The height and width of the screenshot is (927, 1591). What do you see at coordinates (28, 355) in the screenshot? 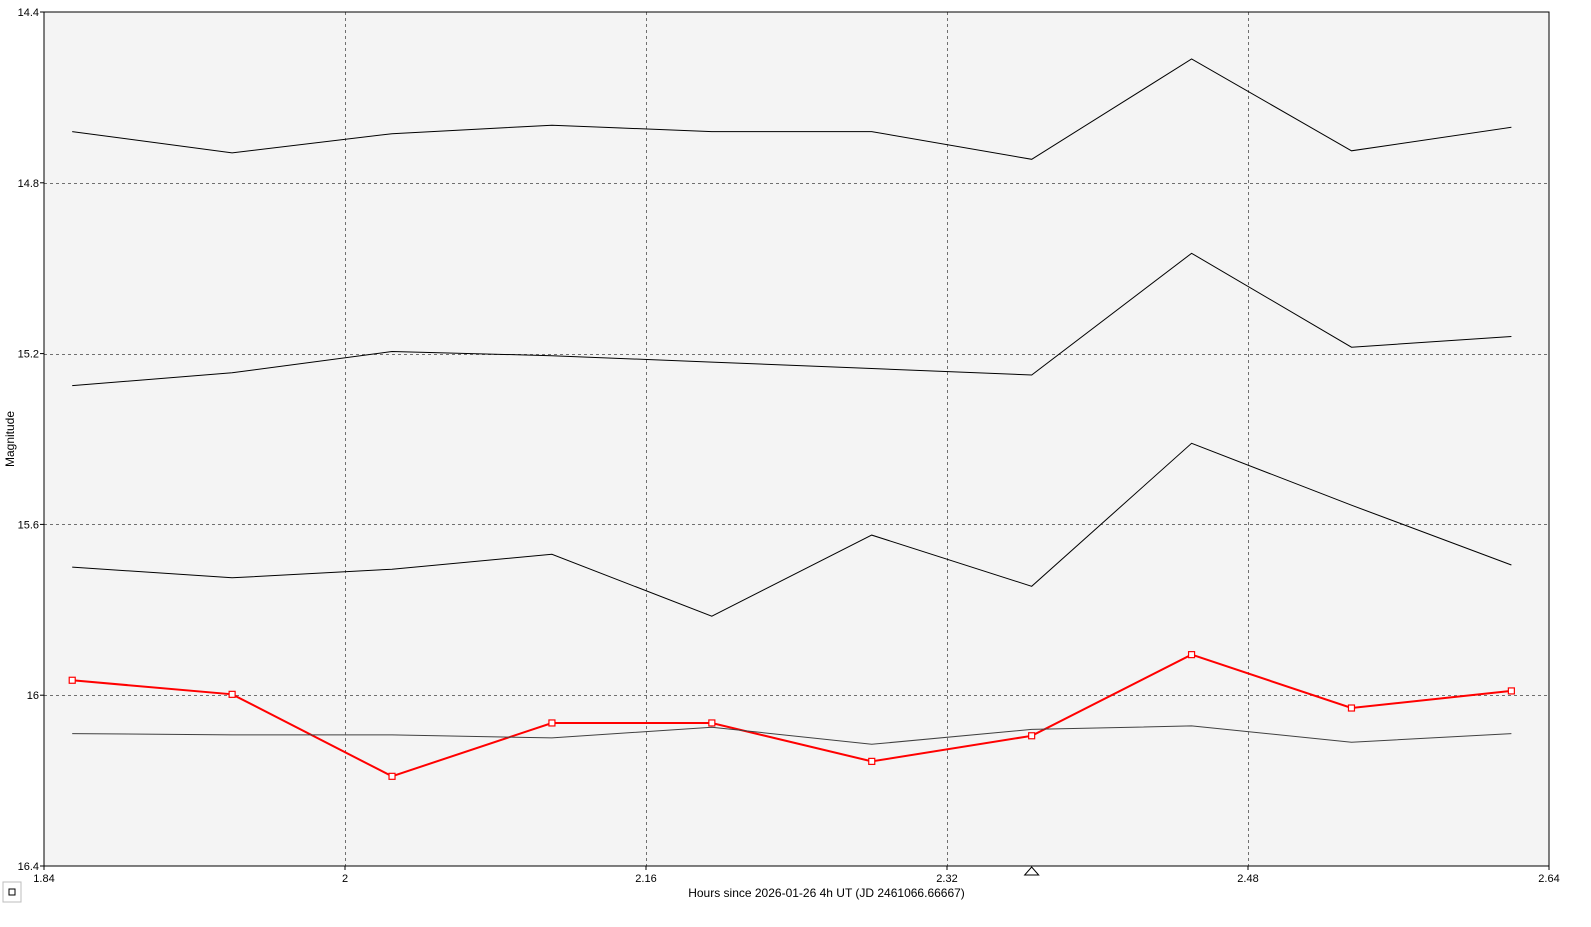
I see `y-tick-label: 15.2` at bounding box center [28, 355].